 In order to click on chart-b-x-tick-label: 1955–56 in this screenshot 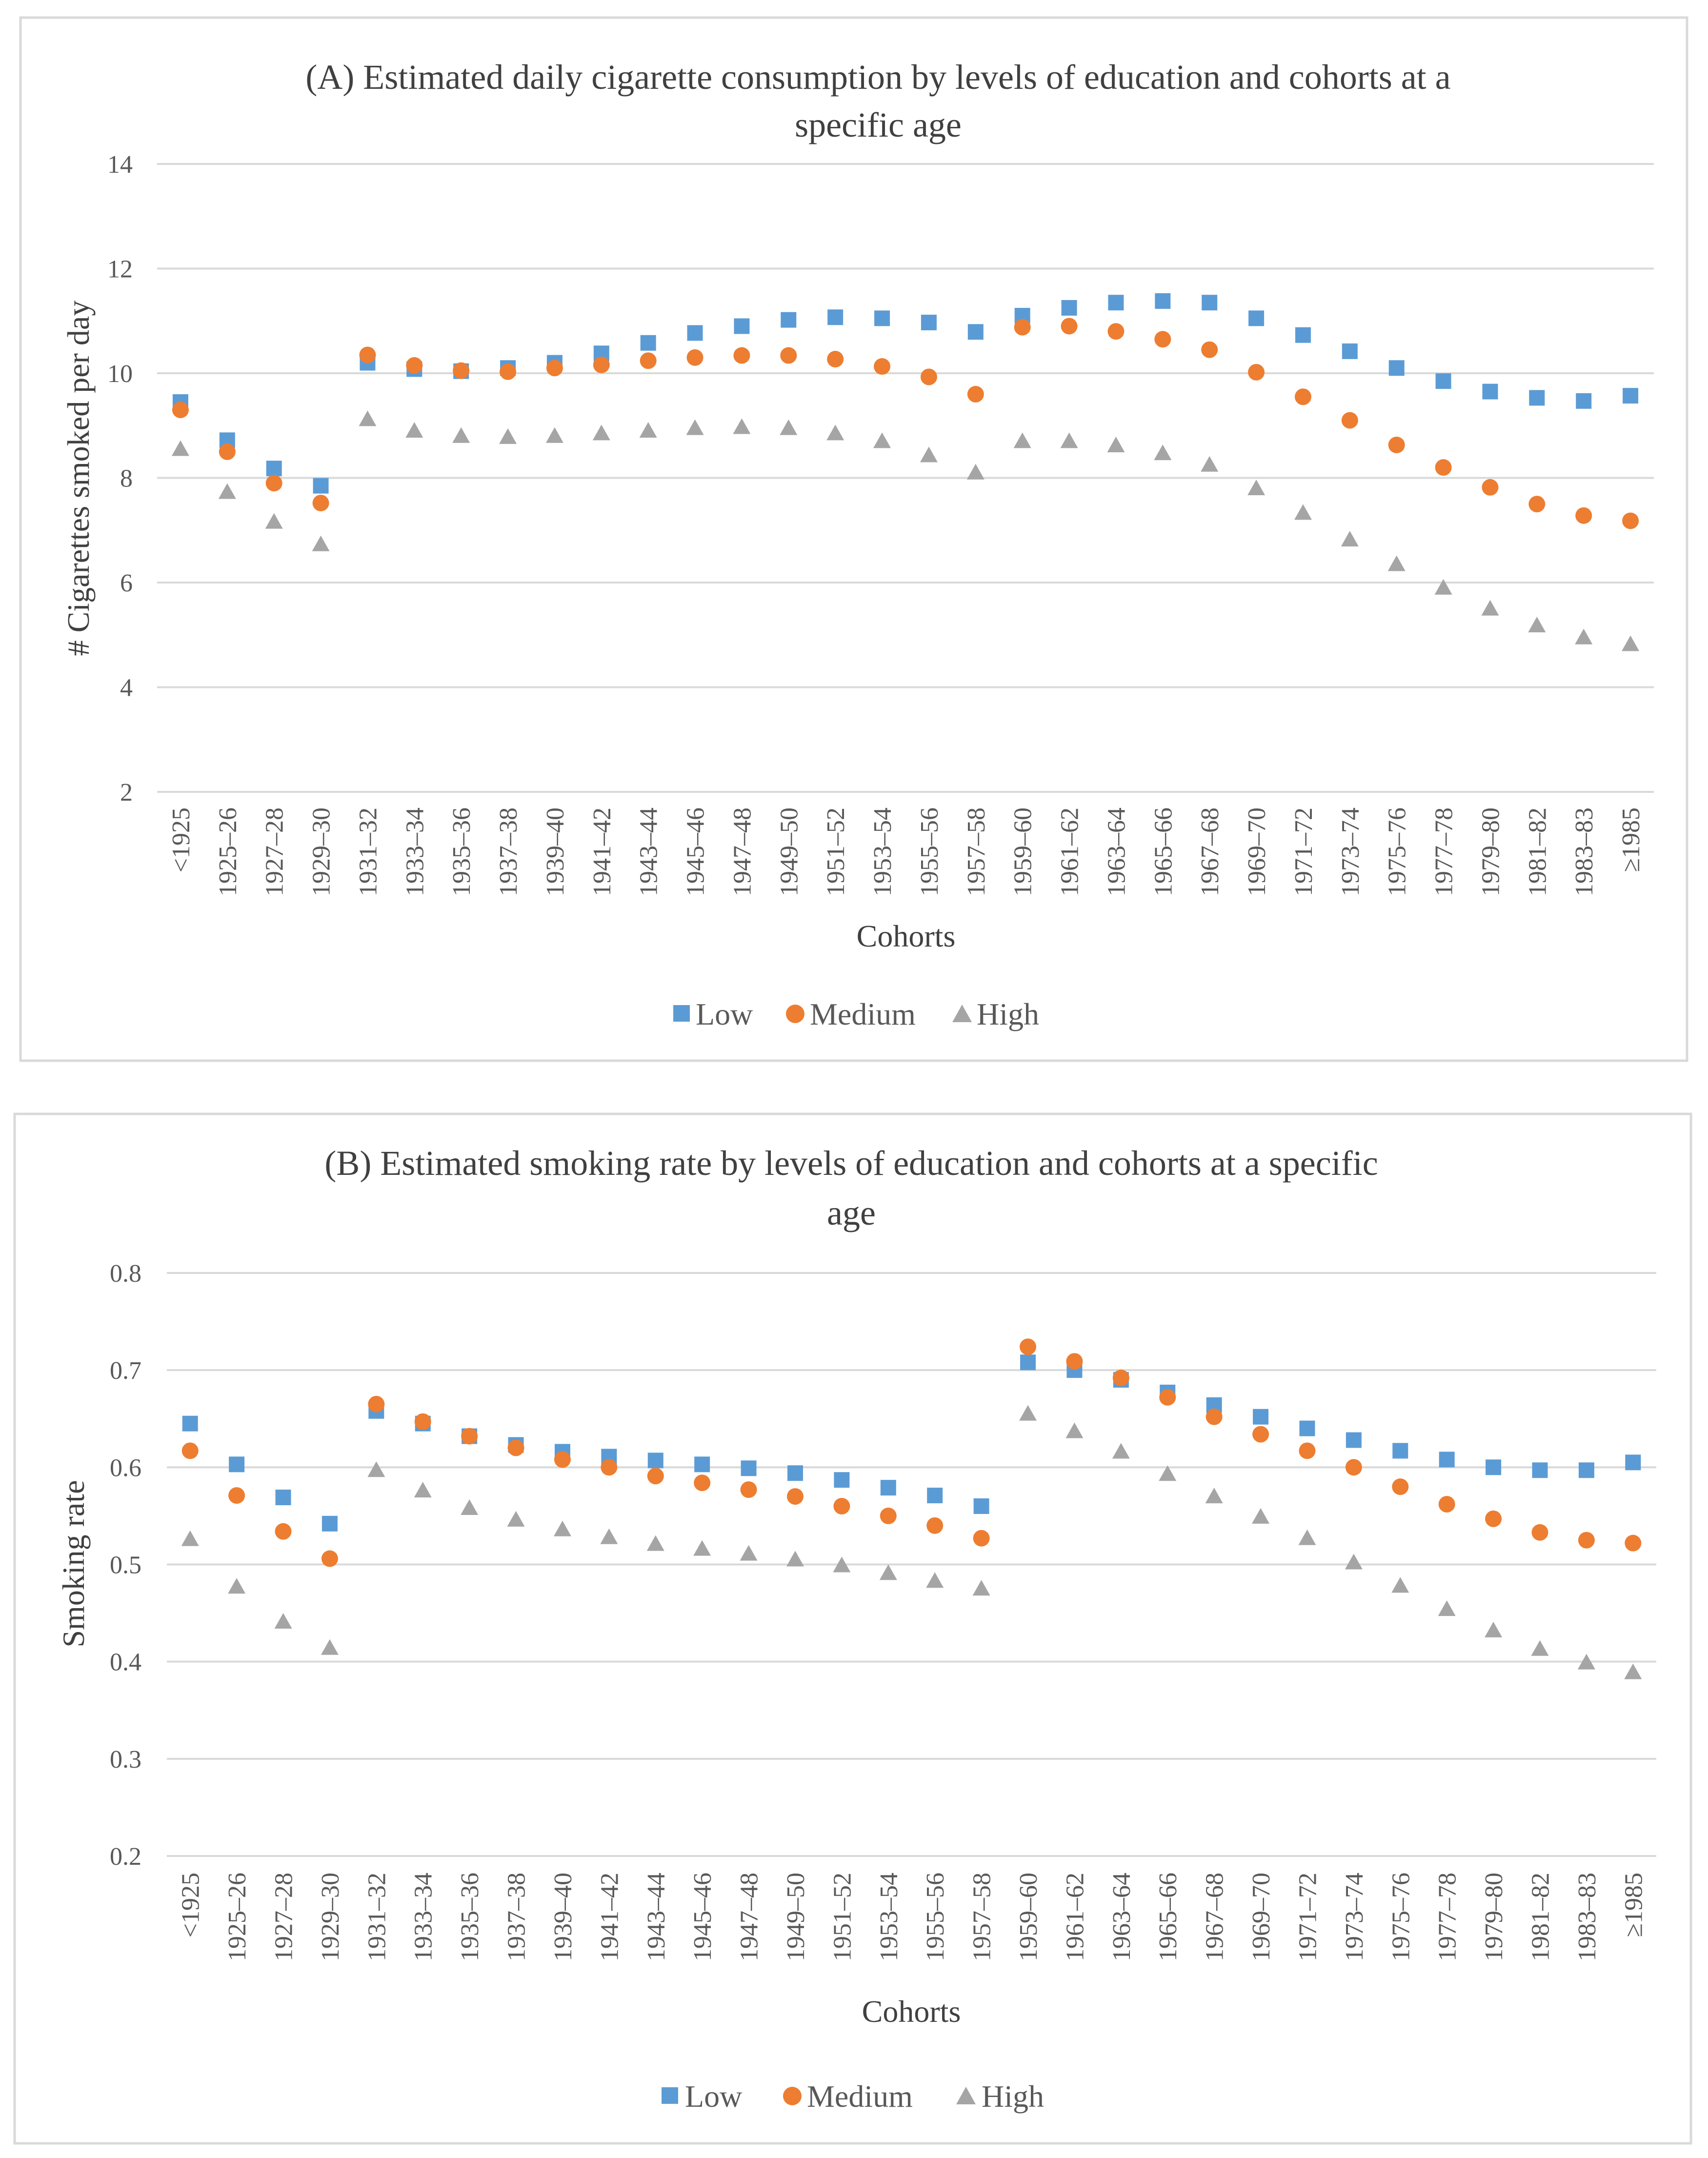, I will do `click(935, 1917)`.